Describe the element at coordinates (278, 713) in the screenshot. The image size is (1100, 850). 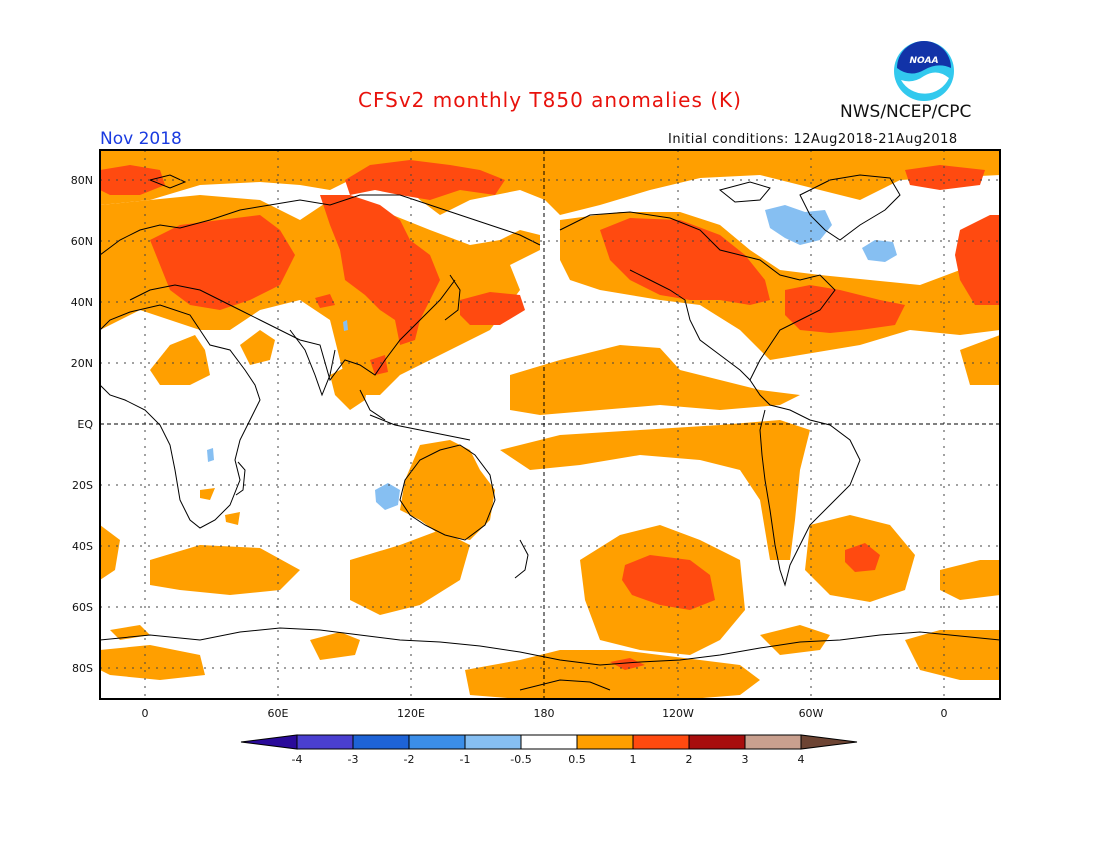
I see `lon-label: 60E` at that location.